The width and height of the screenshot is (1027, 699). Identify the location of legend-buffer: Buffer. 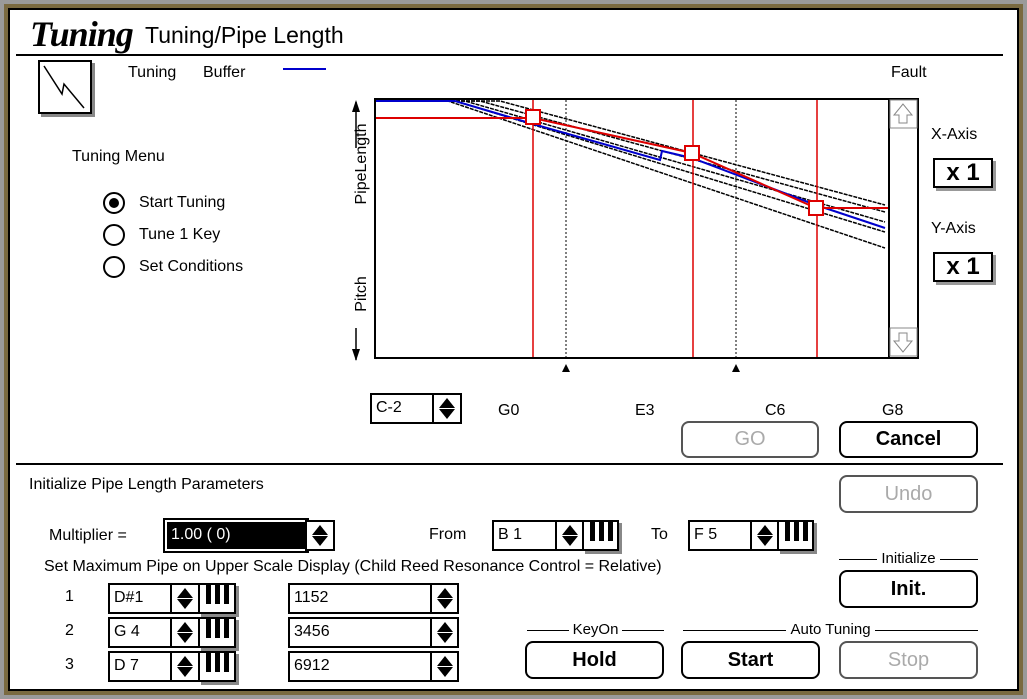
(224, 72).